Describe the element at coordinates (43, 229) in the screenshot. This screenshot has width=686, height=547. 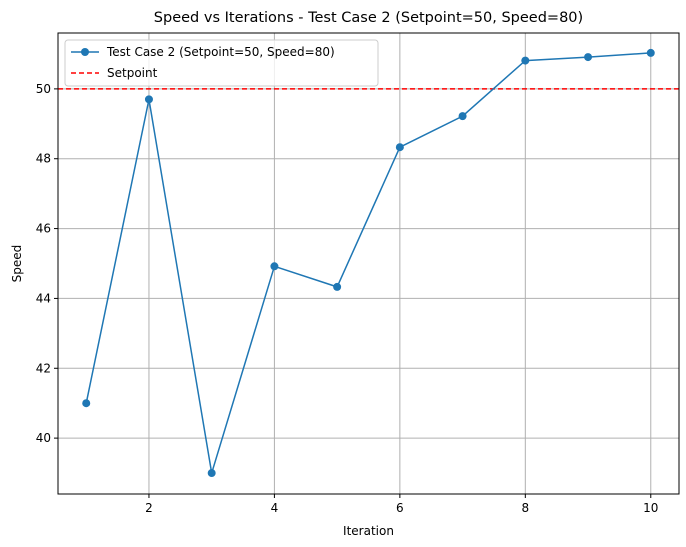
I see `y-tick-label: 46` at that location.